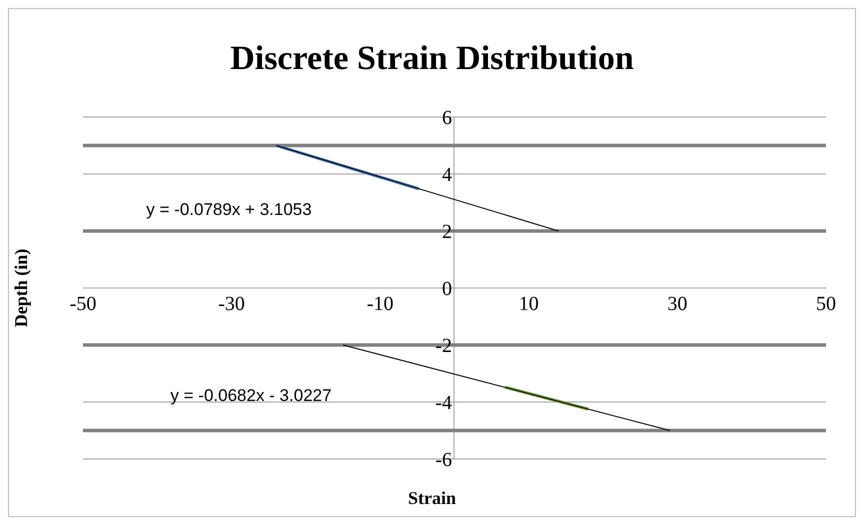 This screenshot has width=862, height=523. I want to click on x-tick-label: -50, so click(83, 304).